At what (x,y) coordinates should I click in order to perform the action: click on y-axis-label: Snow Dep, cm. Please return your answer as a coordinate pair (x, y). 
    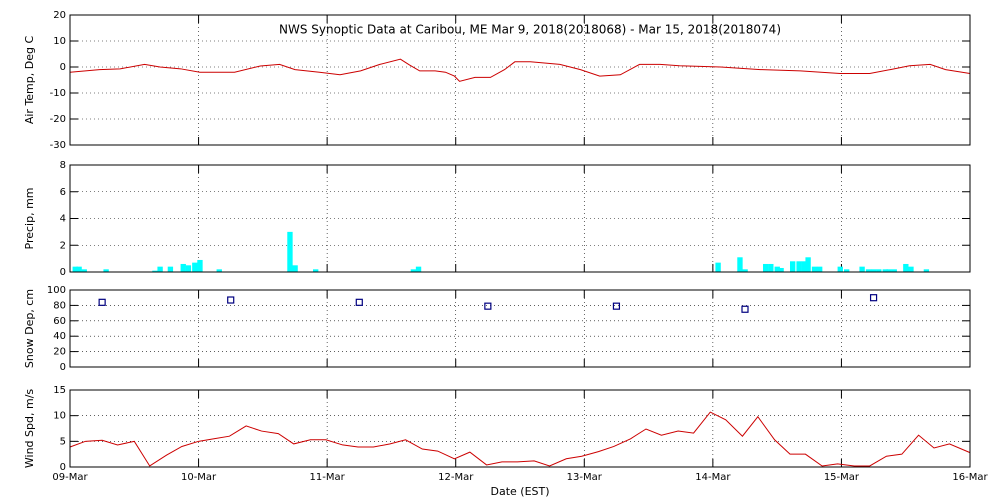
    Looking at the image, I should click on (29, 328).